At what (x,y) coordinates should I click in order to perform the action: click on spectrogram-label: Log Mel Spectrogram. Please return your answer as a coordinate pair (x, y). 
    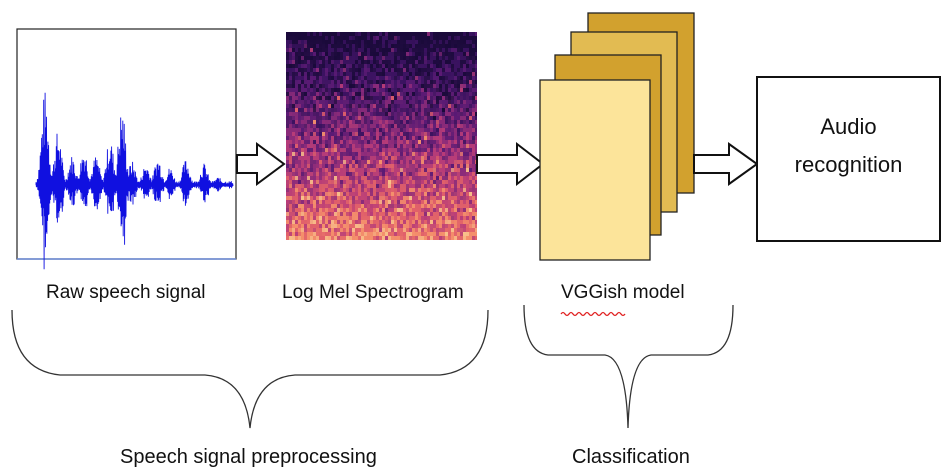
    Looking at the image, I should click on (373, 292).